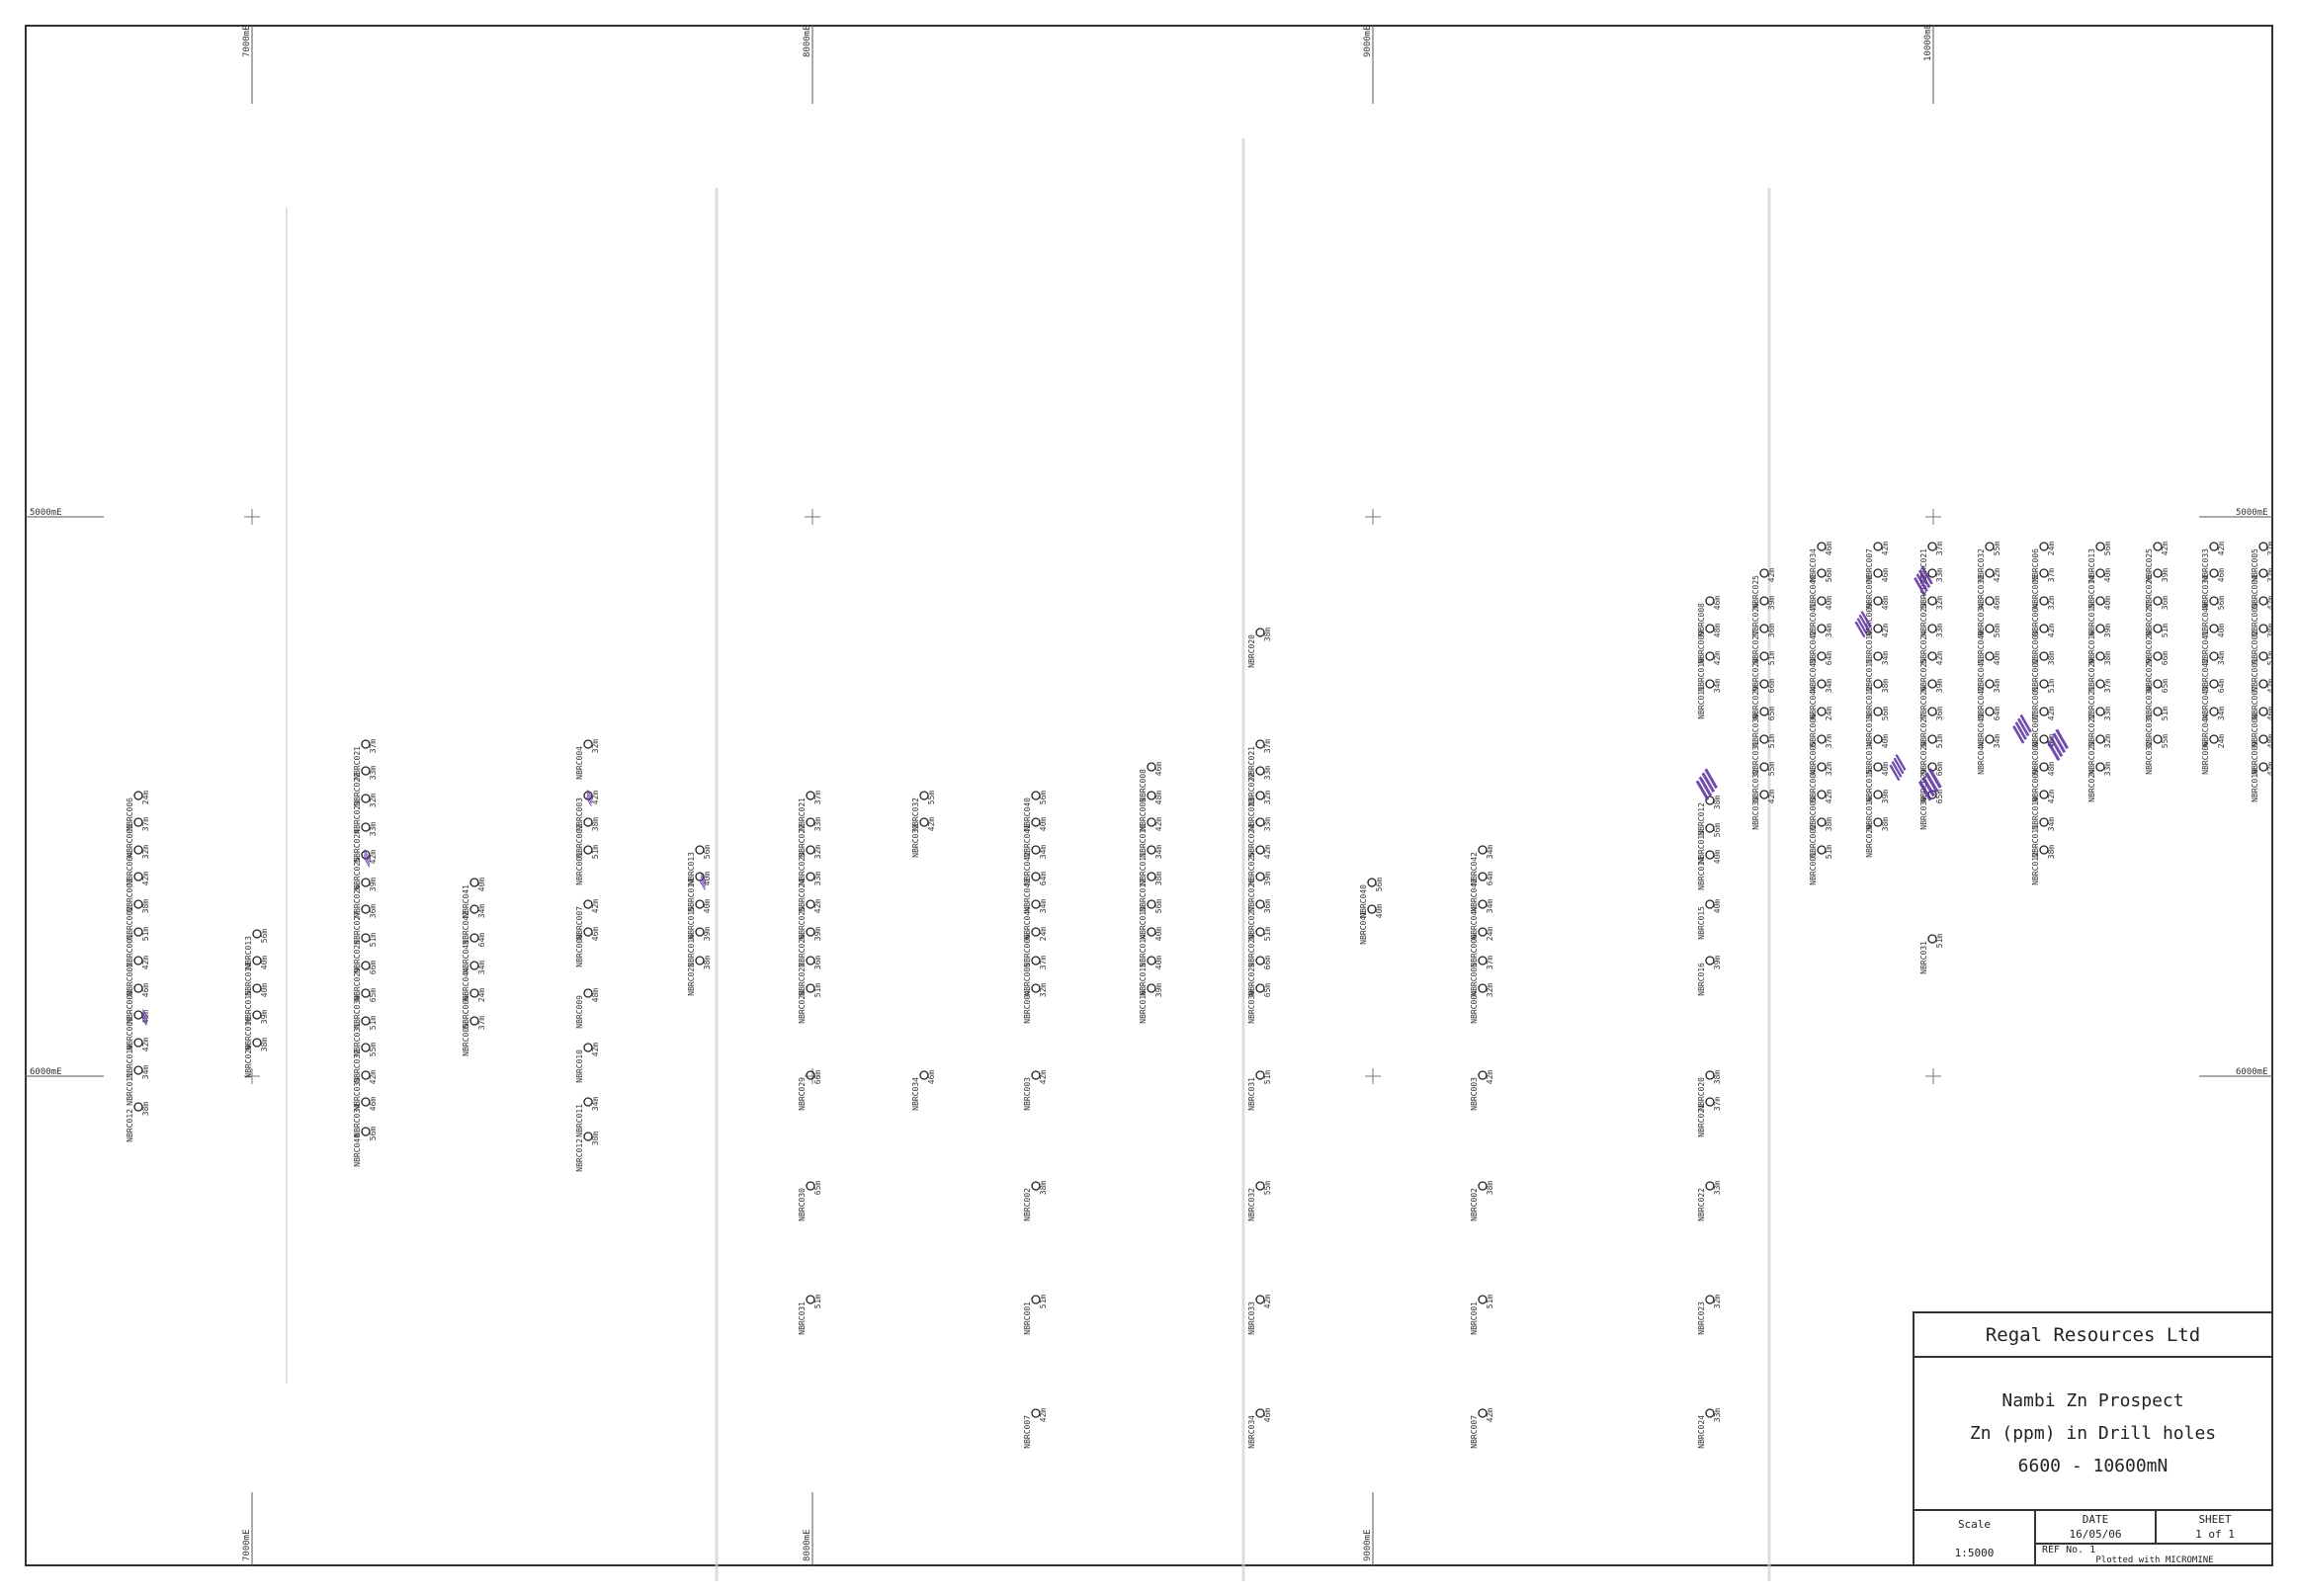 Image resolution: width=2298 pixels, height=1596 pixels. Describe the element at coordinates (2213, 644) in the screenshot. I see `drill-hole: NBRC041 40m` at that location.